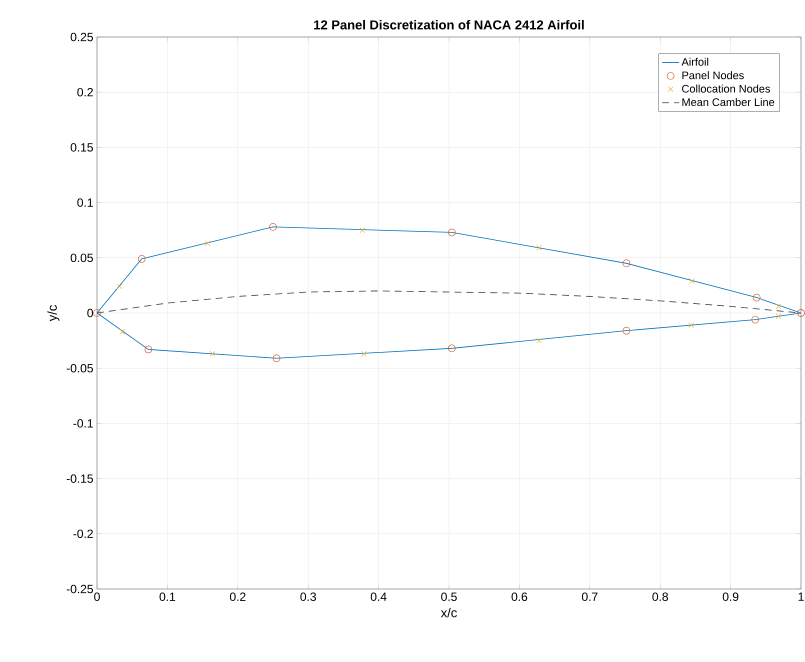  I want to click on y-axis-title: y/c, so click(53, 313).